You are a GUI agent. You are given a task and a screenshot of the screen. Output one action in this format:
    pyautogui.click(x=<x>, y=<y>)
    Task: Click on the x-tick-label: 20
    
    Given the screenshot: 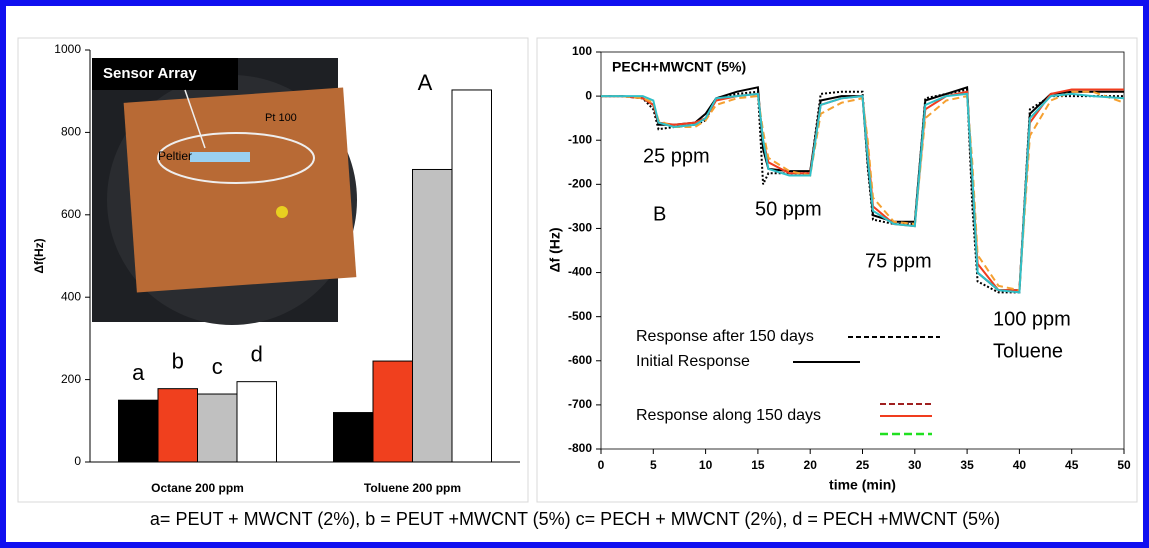 What is the action you would take?
    pyautogui.click(x=811, y=465)
    